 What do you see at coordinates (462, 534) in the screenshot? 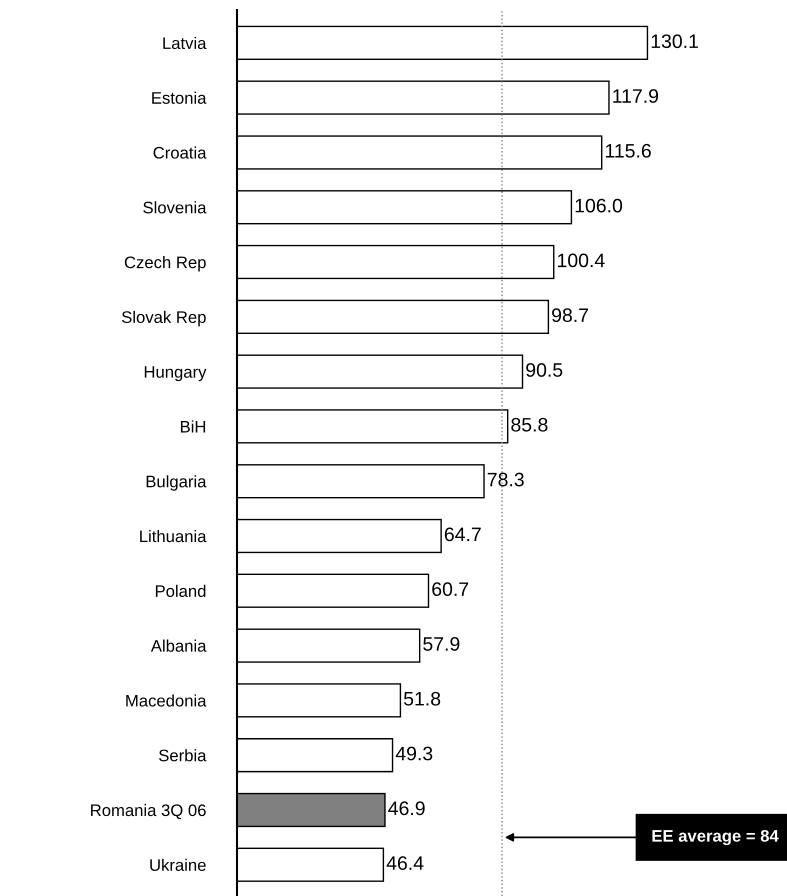
I see `data-label: 64.7` at bounding box center [462, 534].